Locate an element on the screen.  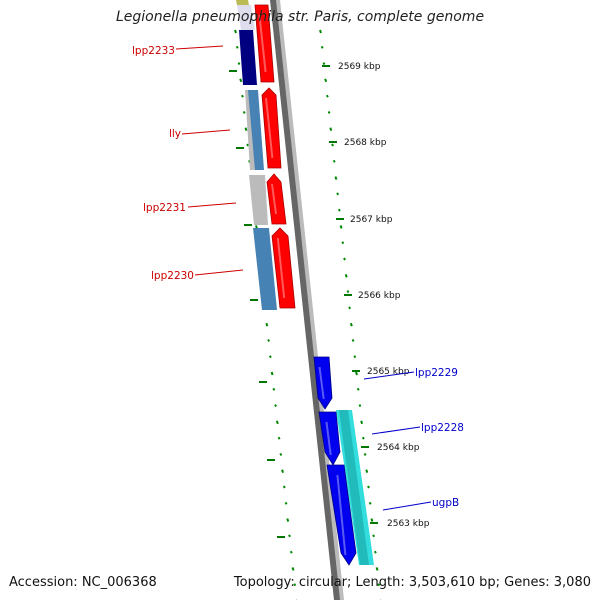
gene-label-lpp2228: lpp2228 is located at coordinates (442, 428).